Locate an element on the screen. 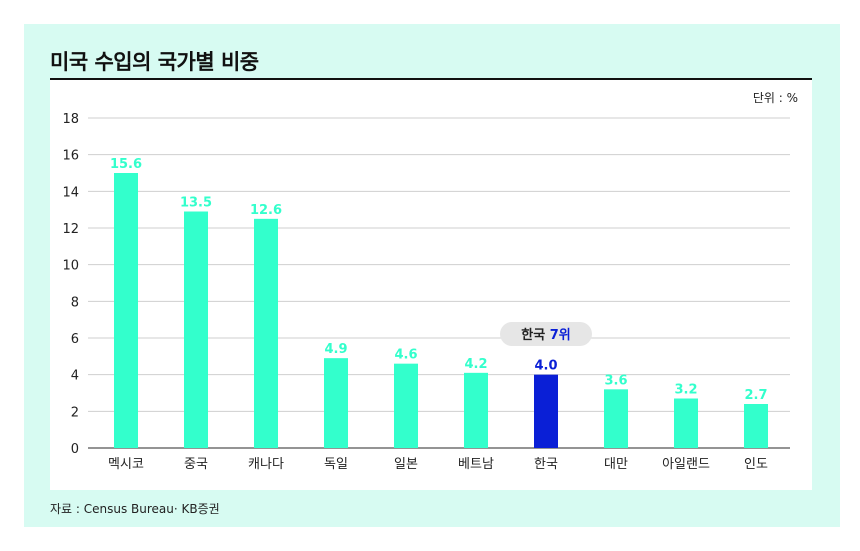 This screenshot has height=551, width=860. y-tick-label: 8 is located at coordinates (75, 302).